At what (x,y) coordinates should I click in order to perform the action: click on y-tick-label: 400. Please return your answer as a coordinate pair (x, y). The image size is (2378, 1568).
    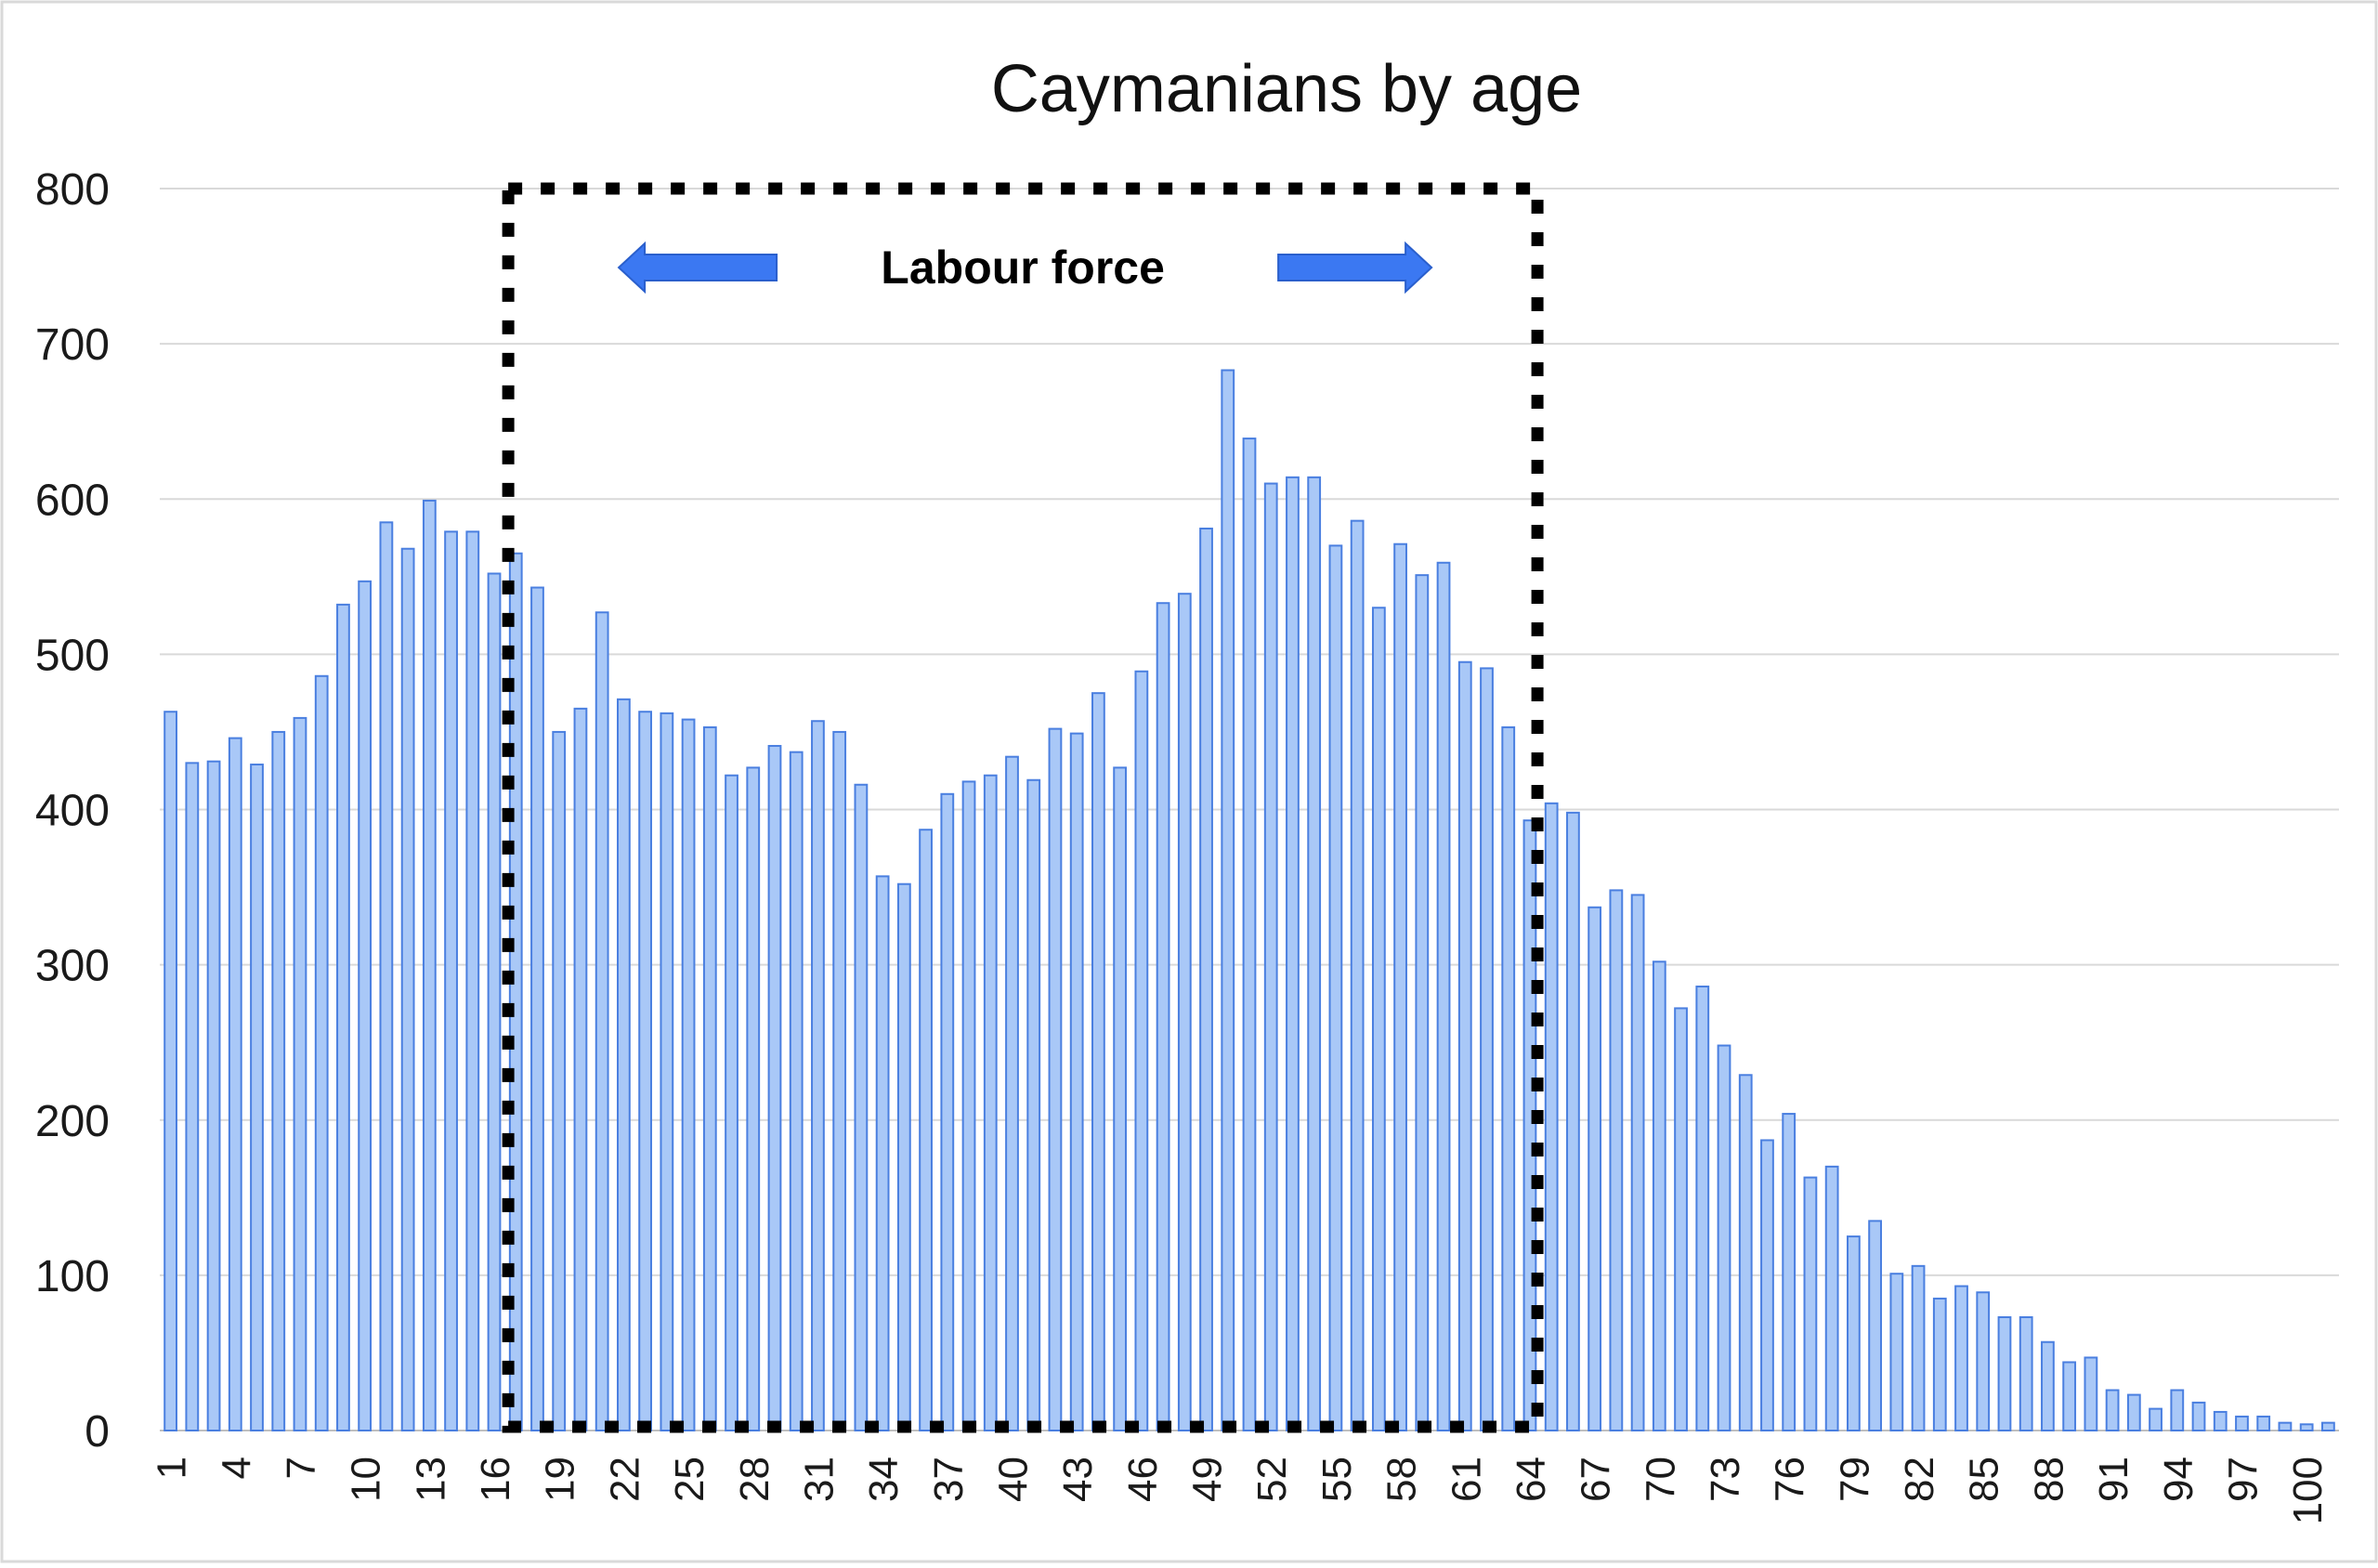
    Looking at the image, I should click on (72, 811).